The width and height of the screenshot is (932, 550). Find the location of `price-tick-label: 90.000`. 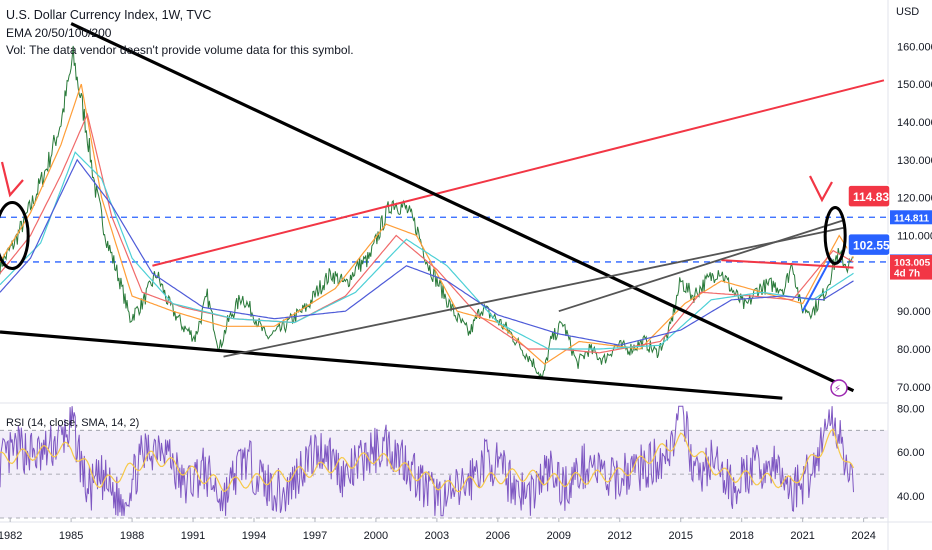

price-tick-label: 90.000 is located at coordinates (914, 312).